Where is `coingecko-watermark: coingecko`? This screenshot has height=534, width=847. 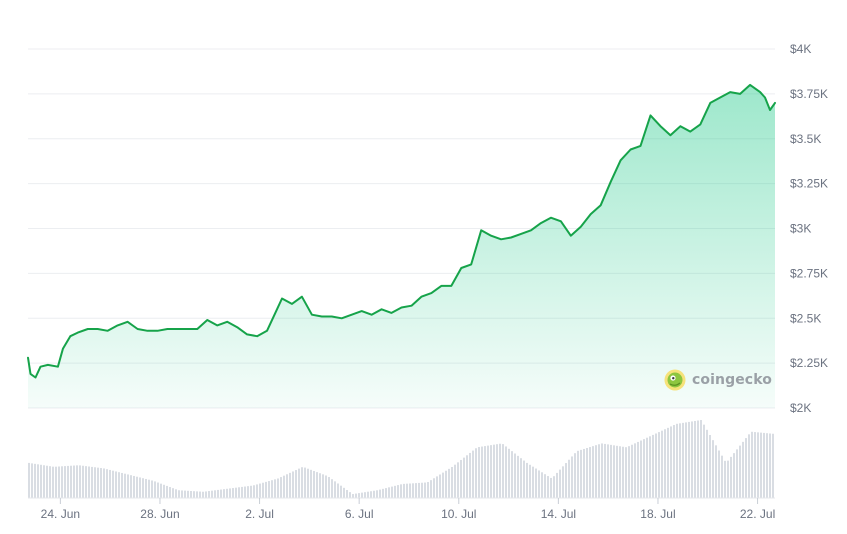 coingecko-watermark: coingecko is located at coordinates (718, 380).